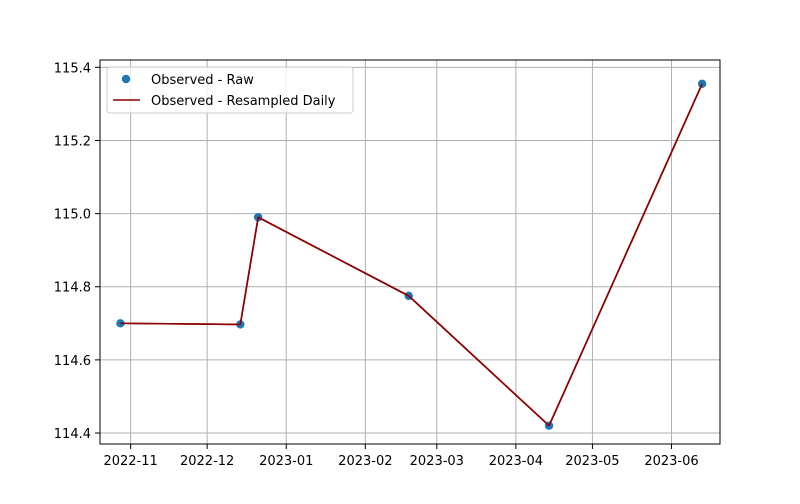  What do you see at coordinates (72, 434) in the screenshot?
I see `y-tick-label: 114.4` at bounding box center [72, 434].